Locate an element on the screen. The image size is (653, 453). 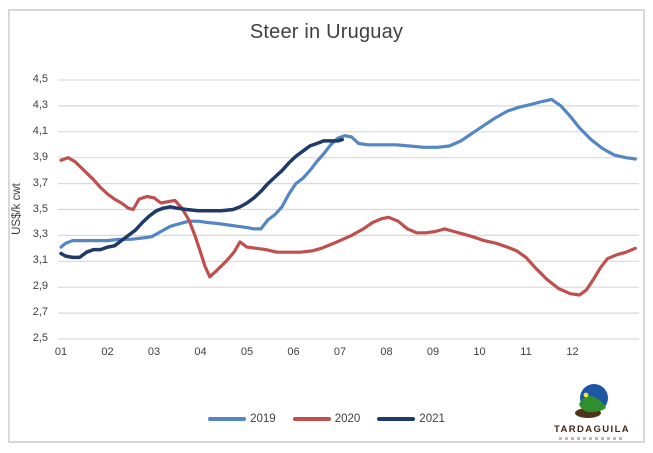
x-tick-label: 11 is located at coordinates (526, 352).